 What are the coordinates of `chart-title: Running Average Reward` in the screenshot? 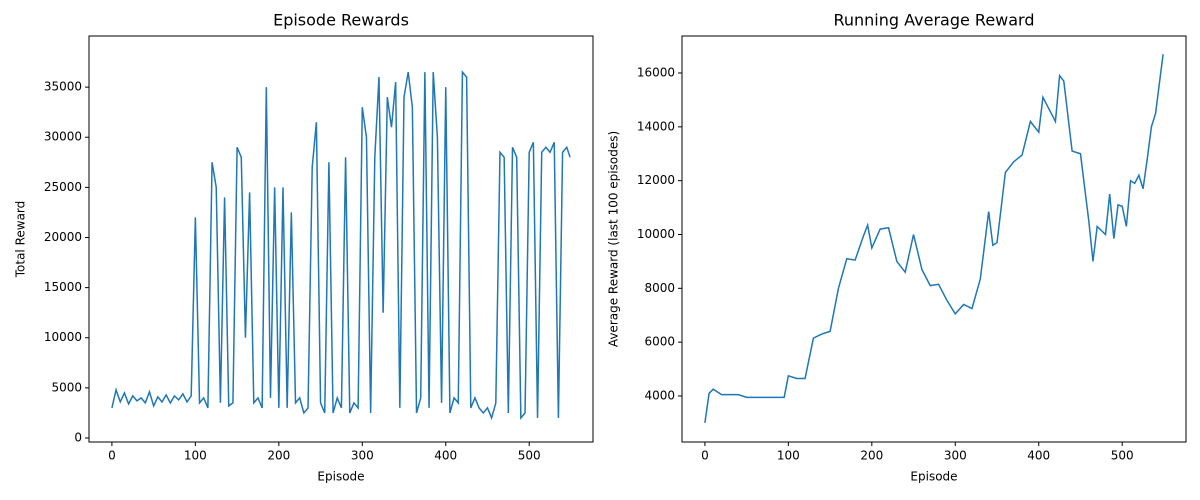 It's located at (933, 20).